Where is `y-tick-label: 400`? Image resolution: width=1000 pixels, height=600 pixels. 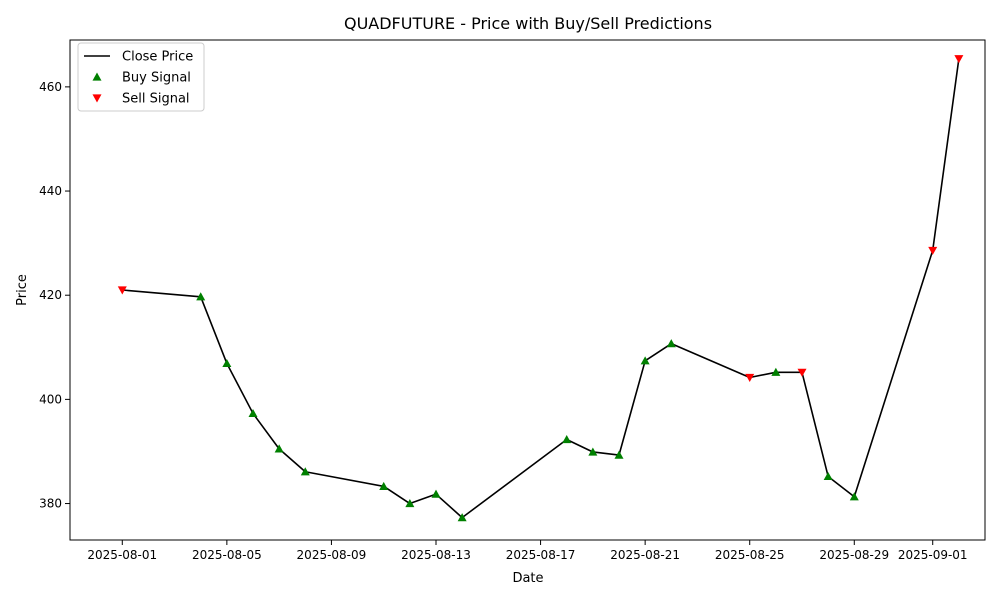 y-tick-label: 400 is located at coordinates (50, 399).